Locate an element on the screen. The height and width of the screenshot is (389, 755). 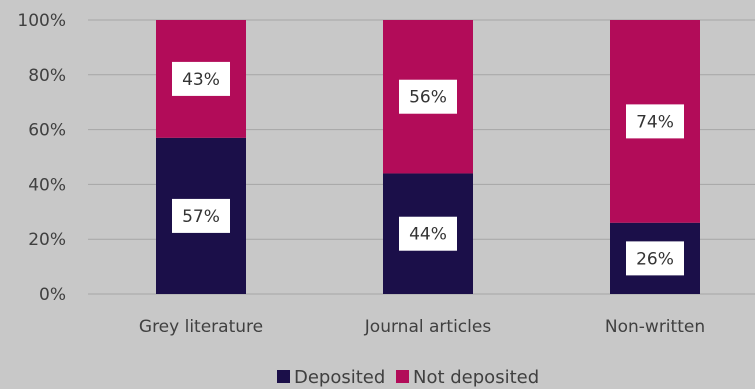
data-label-text: 56% is located at coordinates (428, 98).